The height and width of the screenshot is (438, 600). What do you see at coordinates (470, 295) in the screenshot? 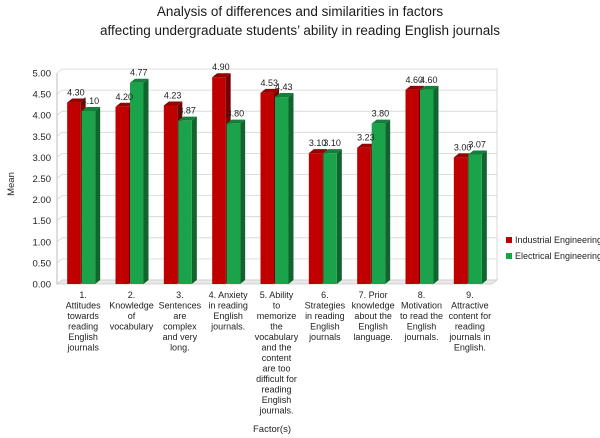
I see `x-category-line: 9.` at bounding box center [470, 295].